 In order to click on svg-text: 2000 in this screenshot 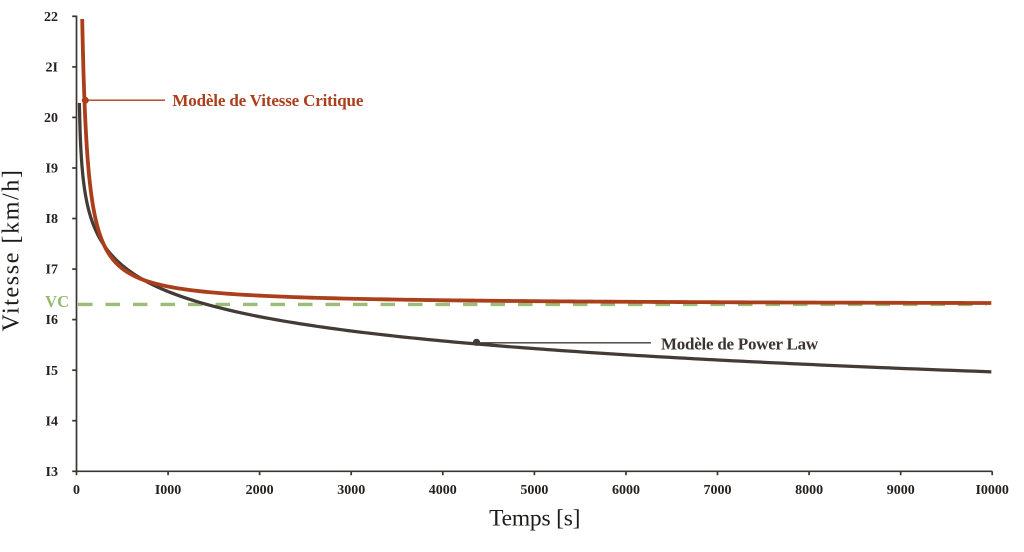, I will do `click(260, 490)`.